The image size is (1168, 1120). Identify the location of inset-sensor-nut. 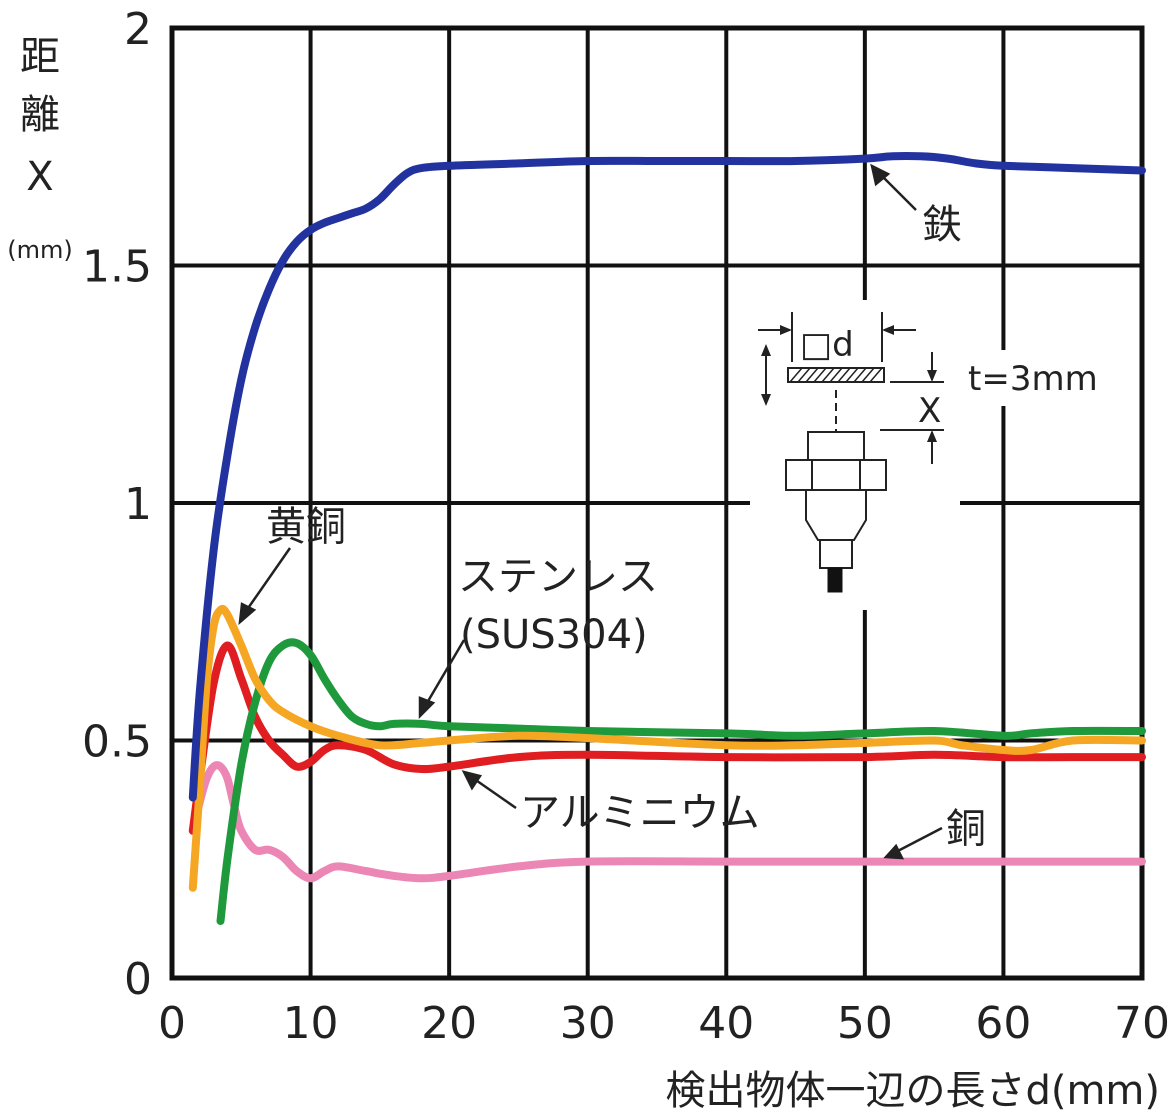
(836, 475).